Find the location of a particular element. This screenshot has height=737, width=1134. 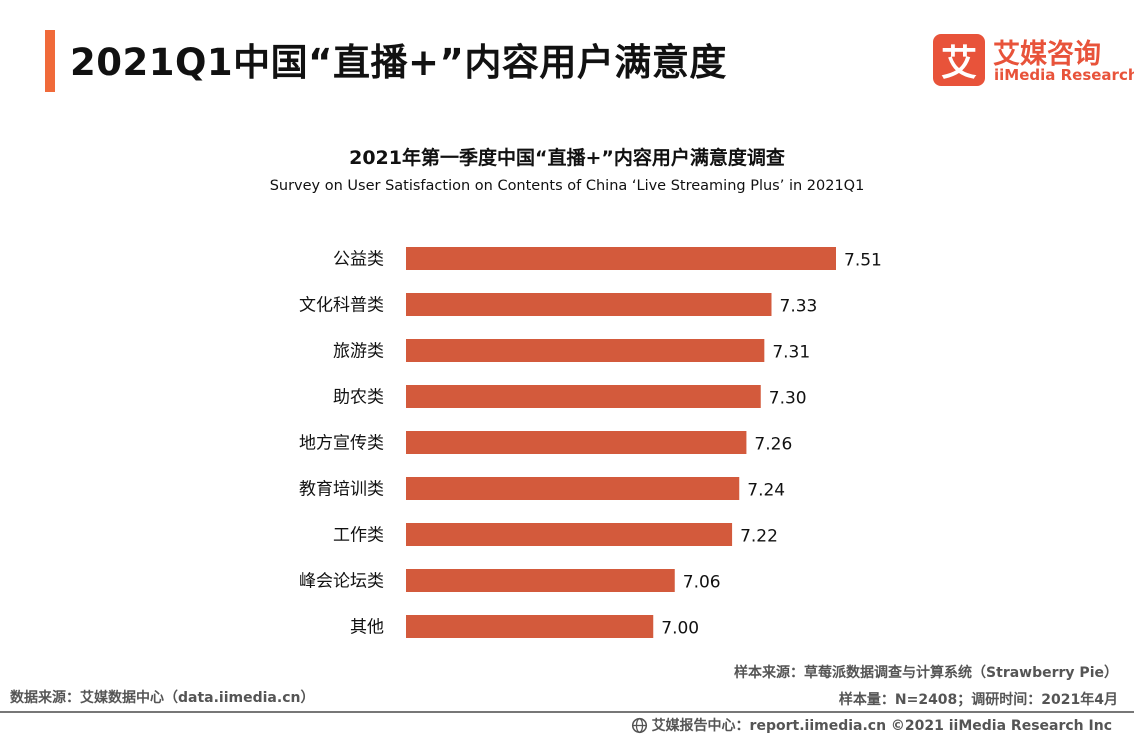

category-label: 助农类 is located at coordinates (358, 398).